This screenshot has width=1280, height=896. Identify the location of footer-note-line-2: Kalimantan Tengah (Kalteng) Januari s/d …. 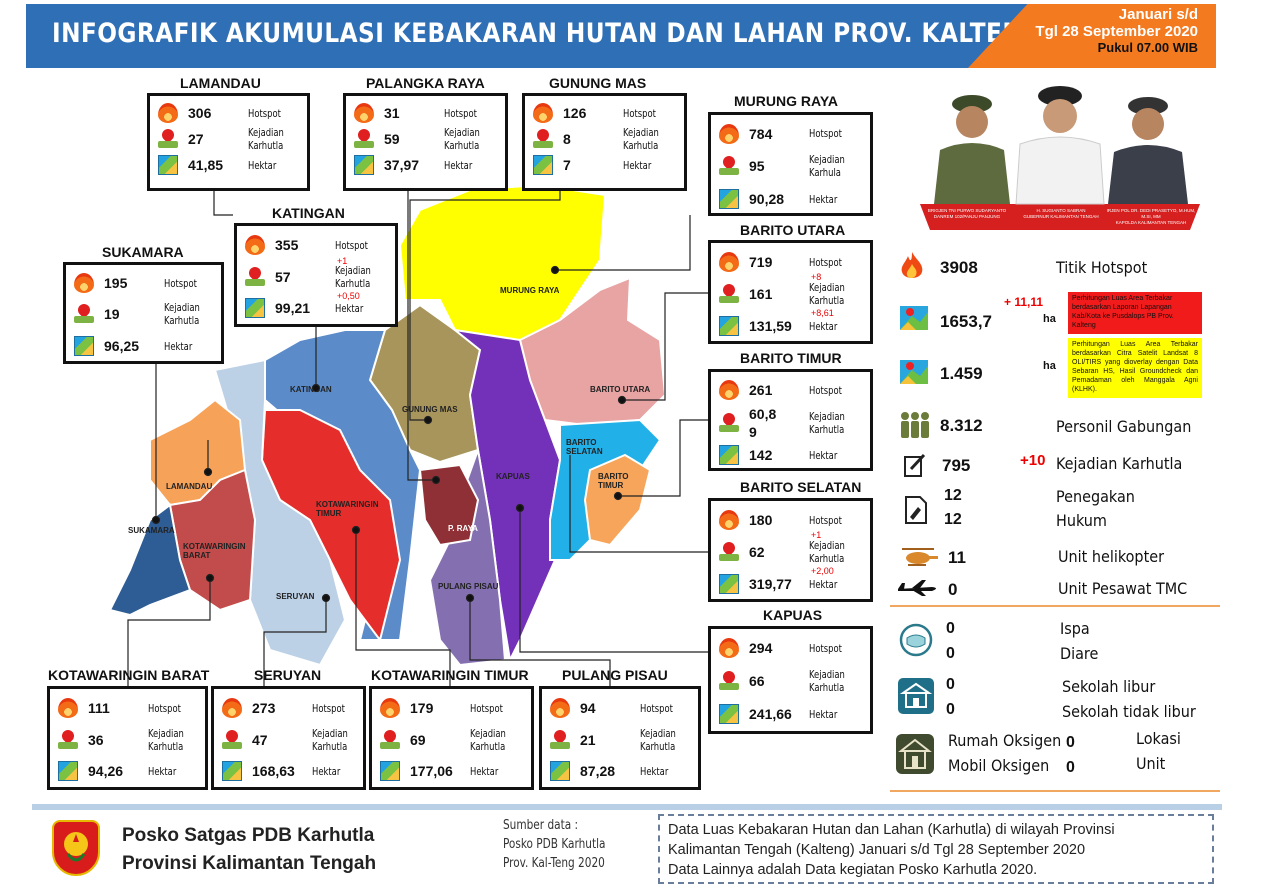
(877, 850).